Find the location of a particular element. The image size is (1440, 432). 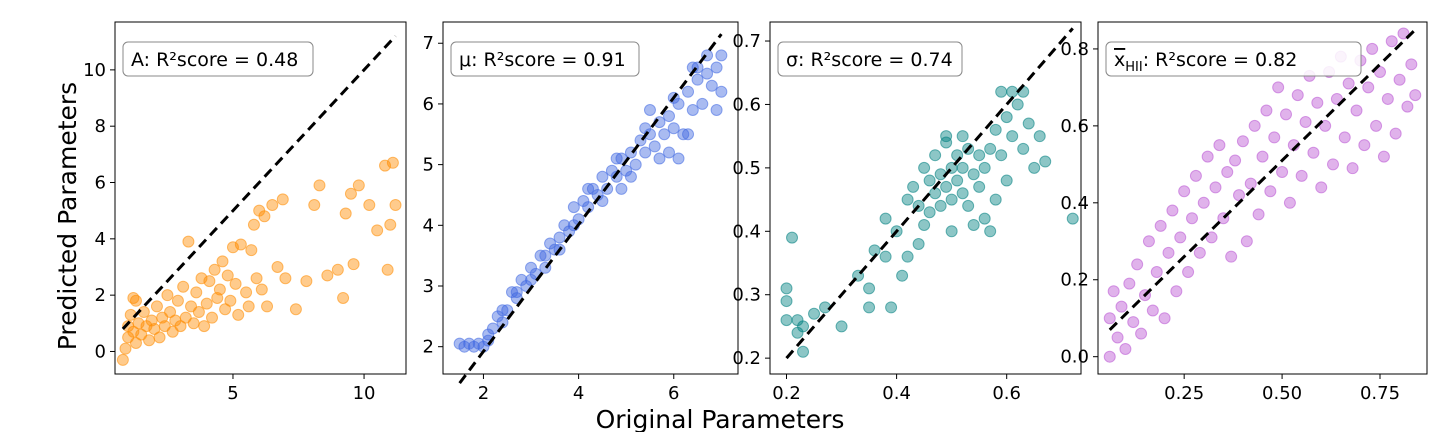

y-tick-label: 5 is located at coordinates (428, 165).